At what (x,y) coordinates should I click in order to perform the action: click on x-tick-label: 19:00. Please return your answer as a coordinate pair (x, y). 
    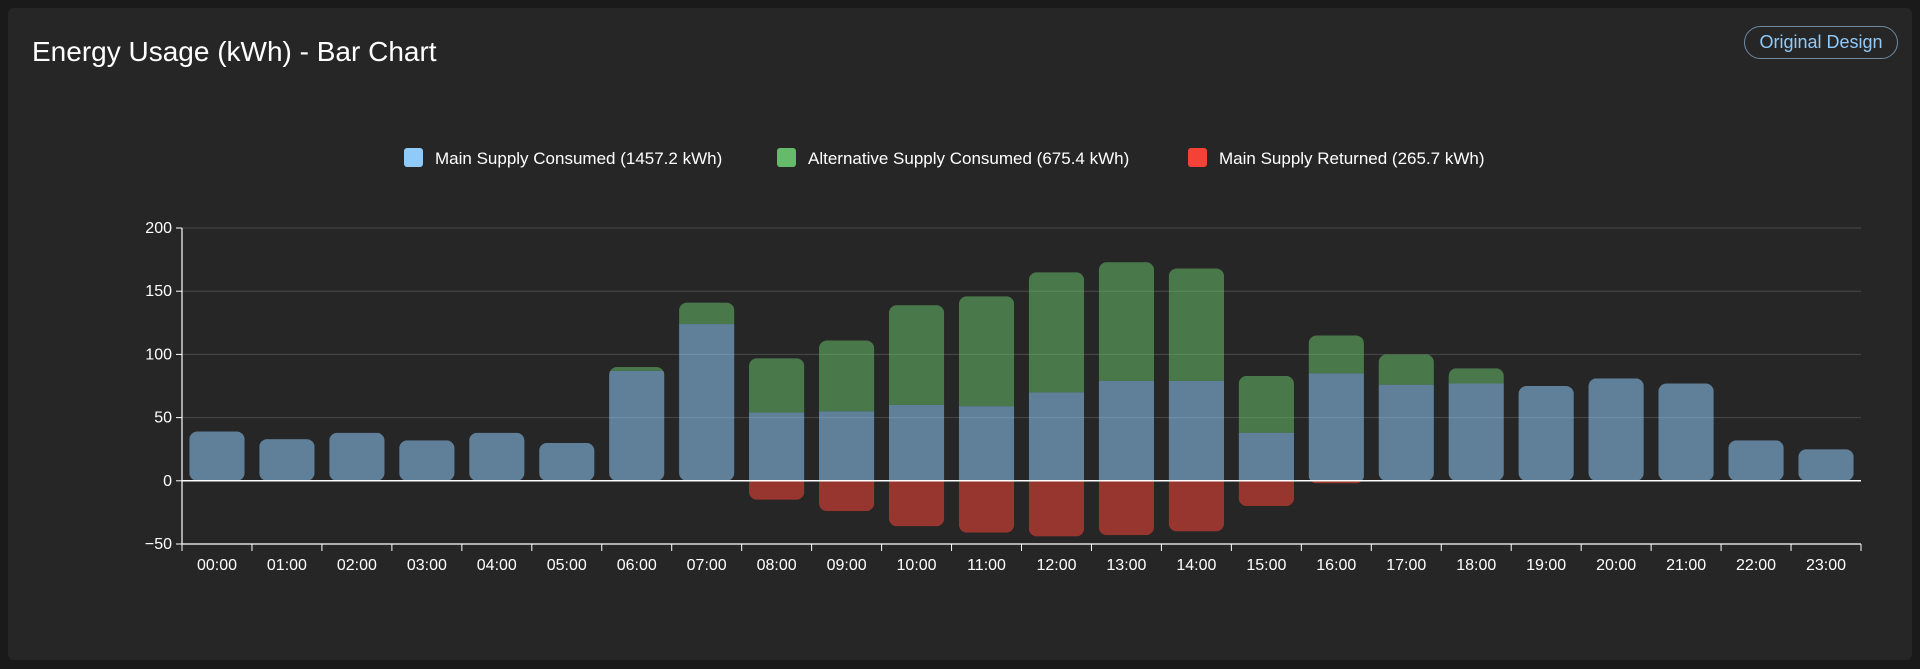
    Looking at the image, I should click on (1546, 565).